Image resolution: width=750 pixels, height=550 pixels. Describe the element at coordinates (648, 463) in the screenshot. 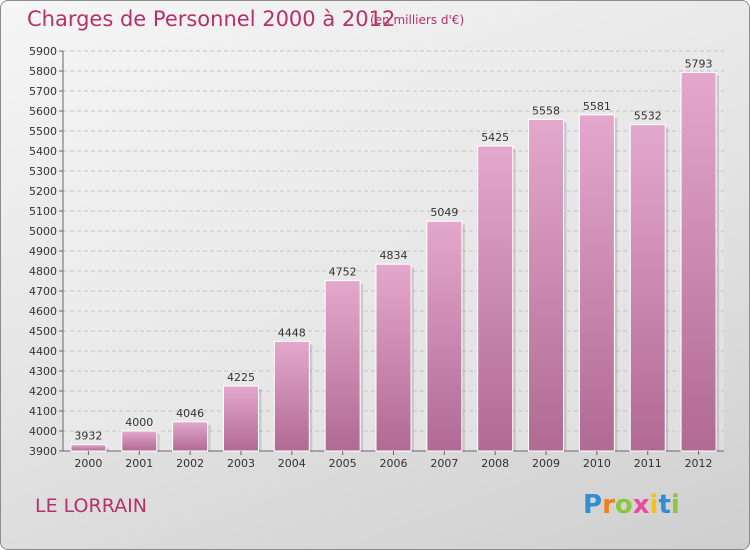

I see `x-tick-label: 2011` at that location.